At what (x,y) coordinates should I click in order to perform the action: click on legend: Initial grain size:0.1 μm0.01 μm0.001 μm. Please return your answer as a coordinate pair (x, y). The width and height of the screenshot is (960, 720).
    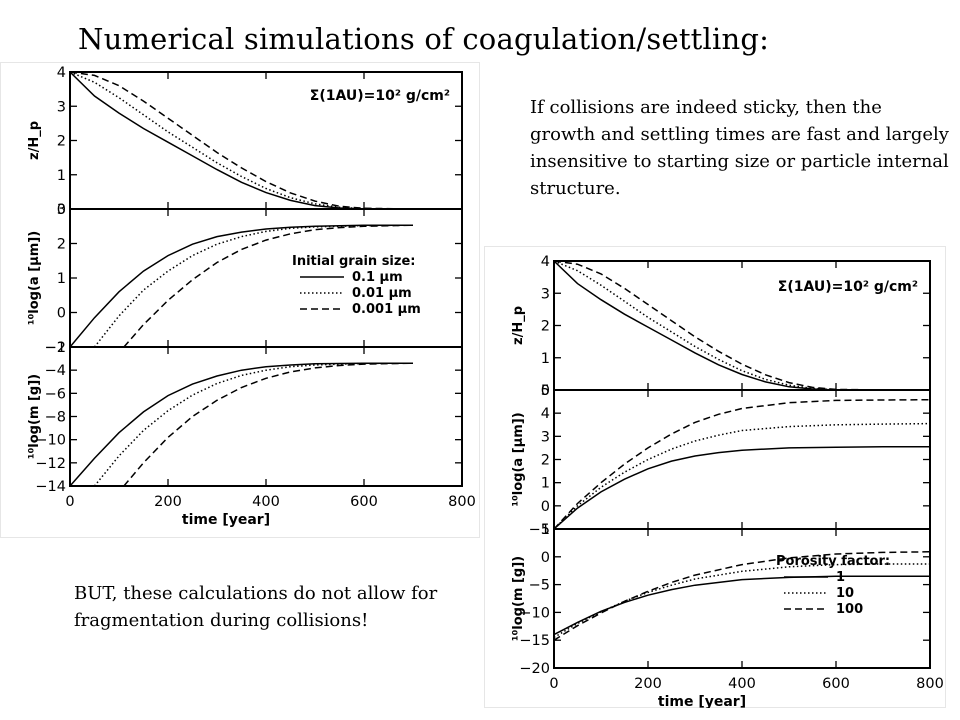
    Looking at the image, I should click on (356, 285).